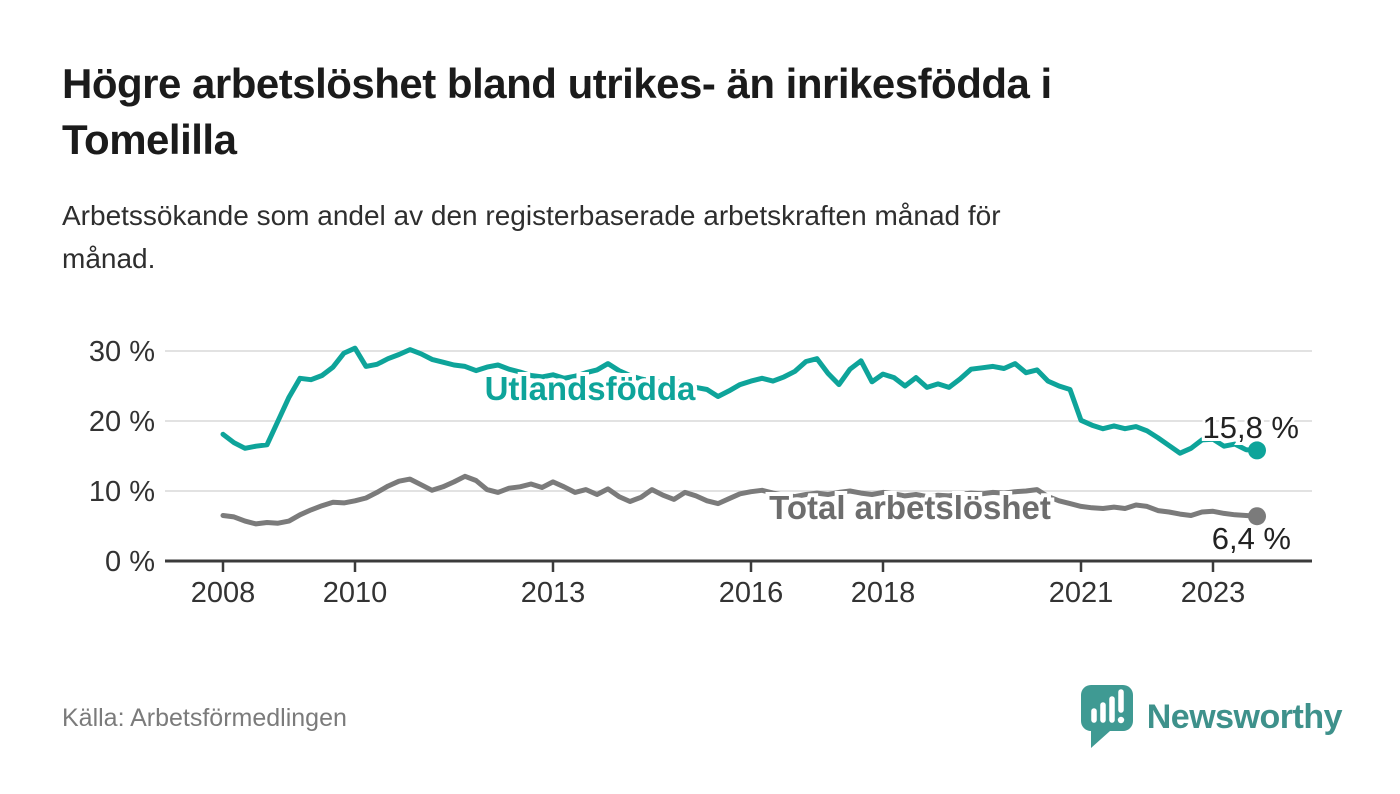  I want to click on y-tick-label-20: 20 %, so click(122, 422).